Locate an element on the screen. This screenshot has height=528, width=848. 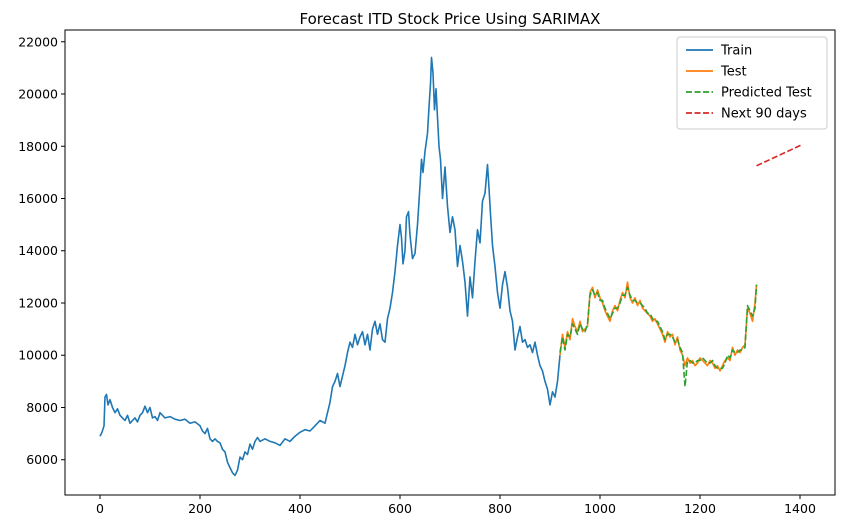
legend-label: Train is located at coordinates (736, 51).